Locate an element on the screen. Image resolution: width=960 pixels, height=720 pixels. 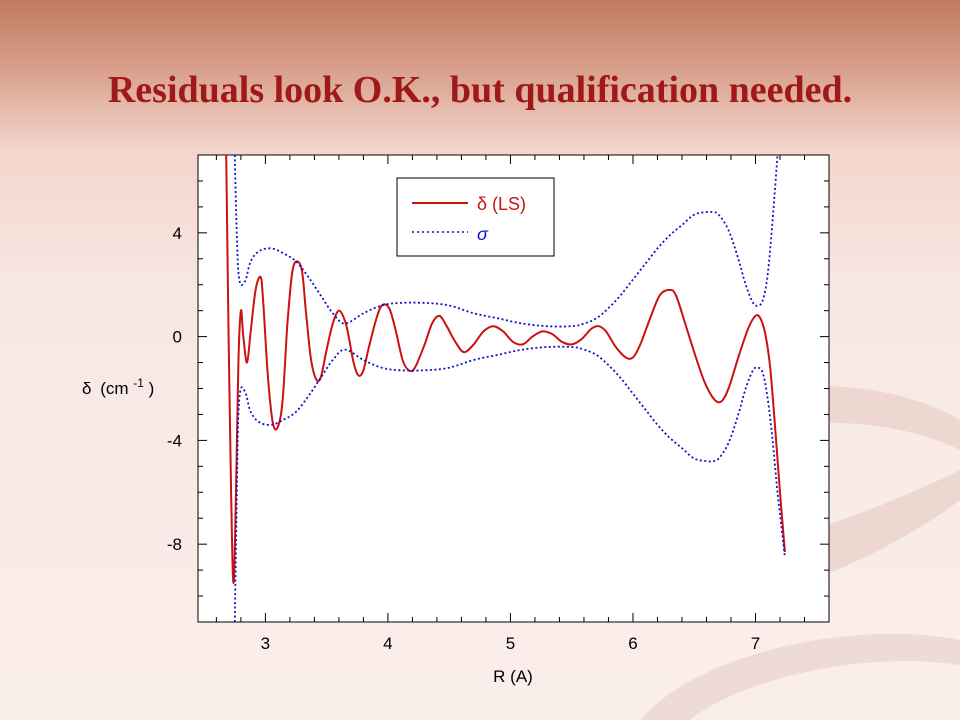
x-tick-label: 4 is located at coordinates (387, 643).